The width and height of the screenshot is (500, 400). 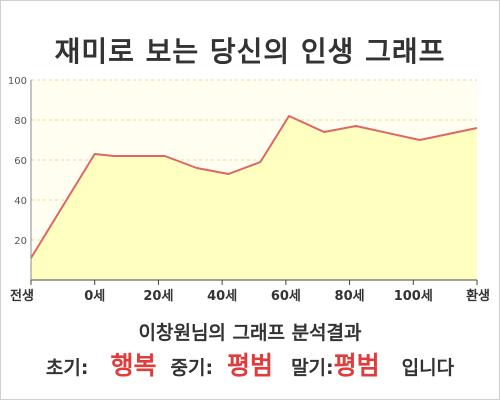 What do you see at coordinates (350, 296) in the screenshot?
I see `x-tick-label: 80세` at bounding box center [350, 296].